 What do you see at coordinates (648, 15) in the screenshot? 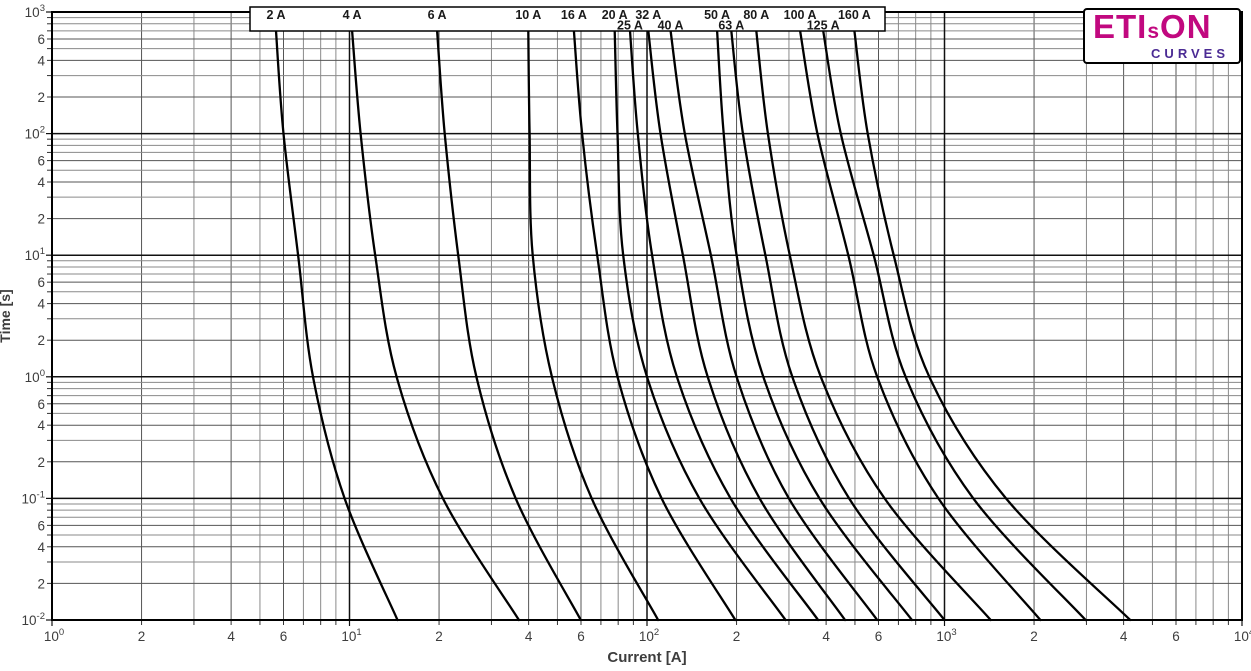
I see `curve-label-32A: 32 A` at bounding box center [648, 15].